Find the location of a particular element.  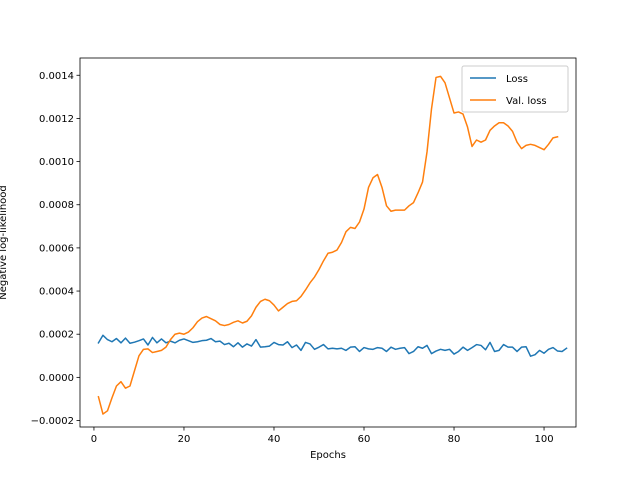

x-tick-label: 60 is located at coordinates (364, 439).